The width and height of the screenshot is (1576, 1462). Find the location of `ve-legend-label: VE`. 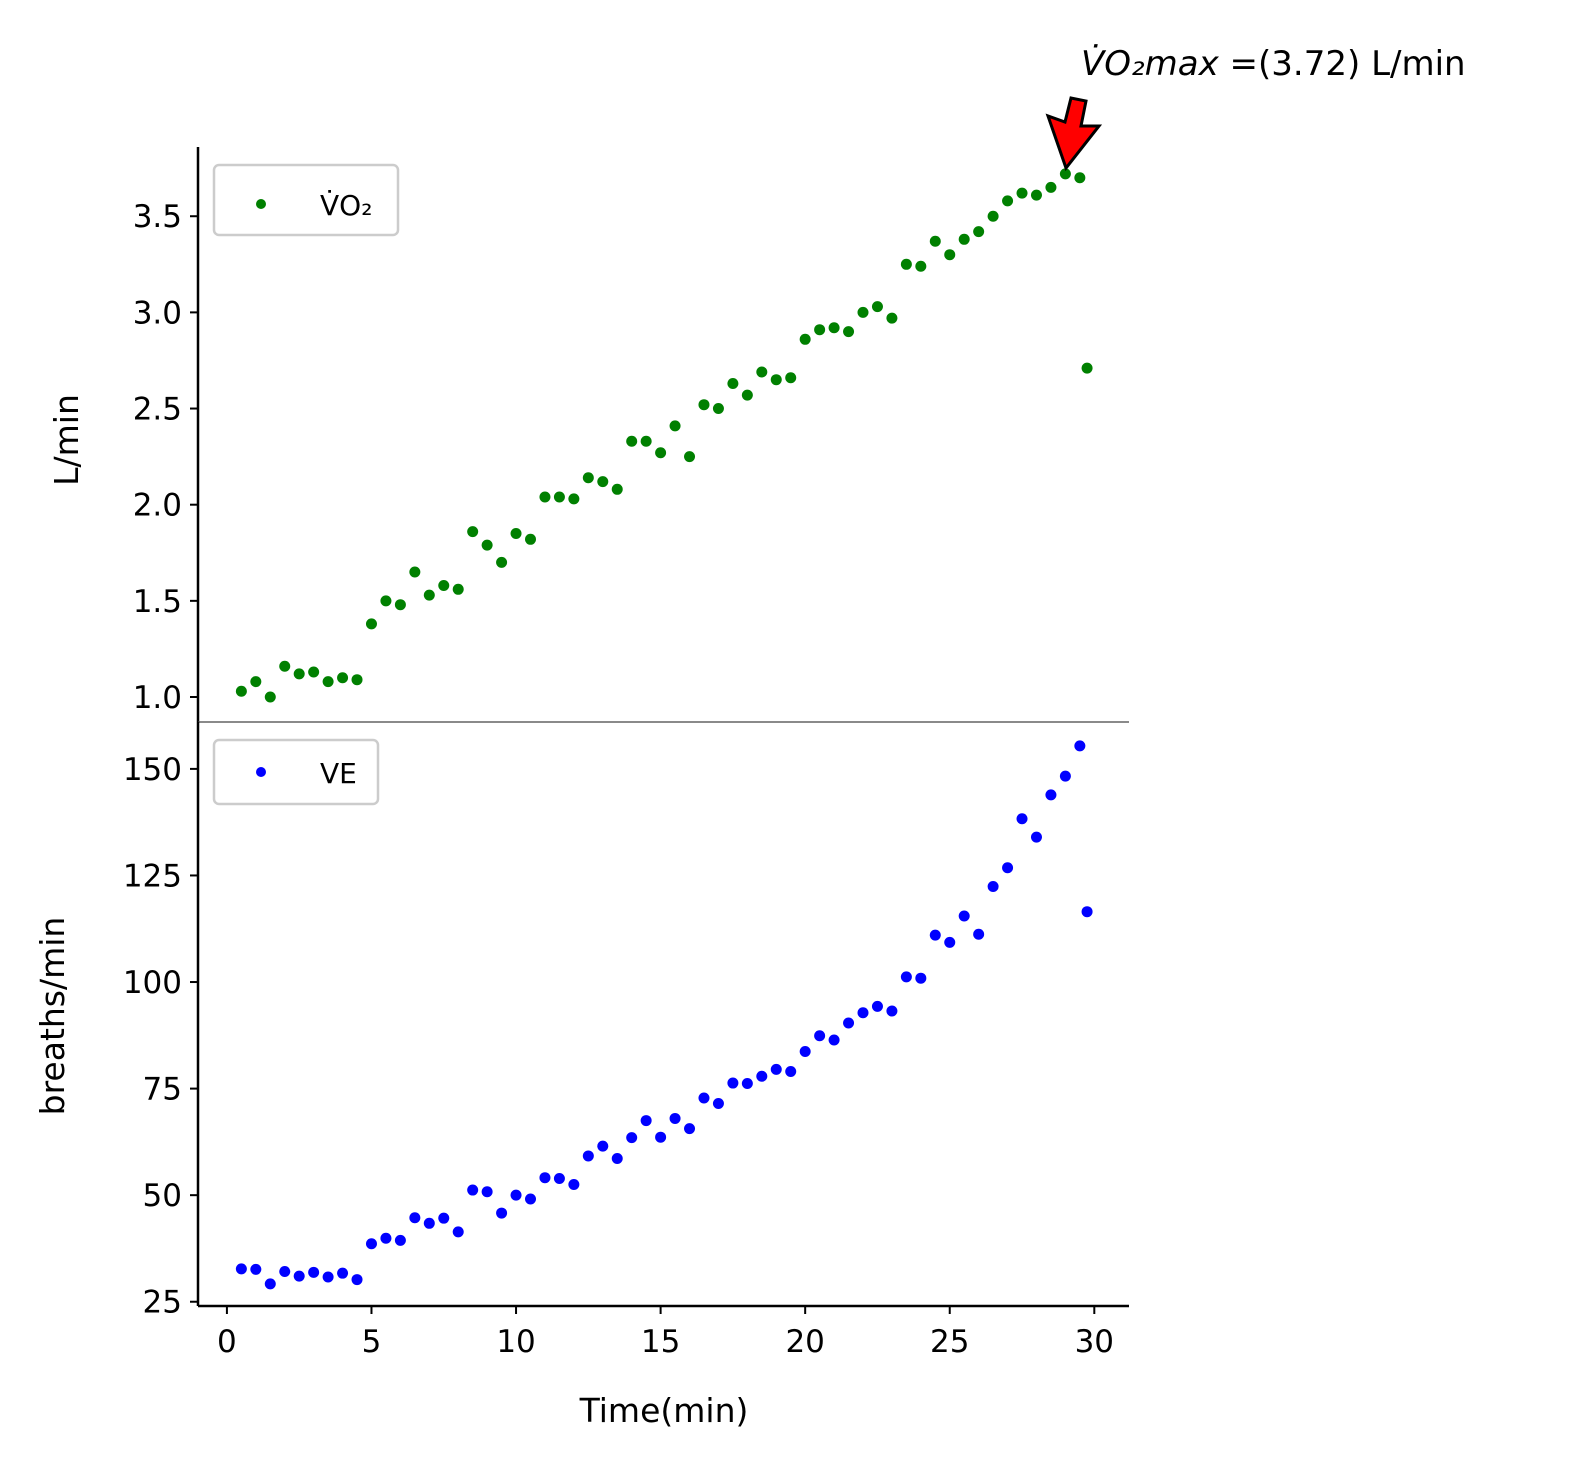

ve-legend-label: VE is located at coordinates (338, 773).